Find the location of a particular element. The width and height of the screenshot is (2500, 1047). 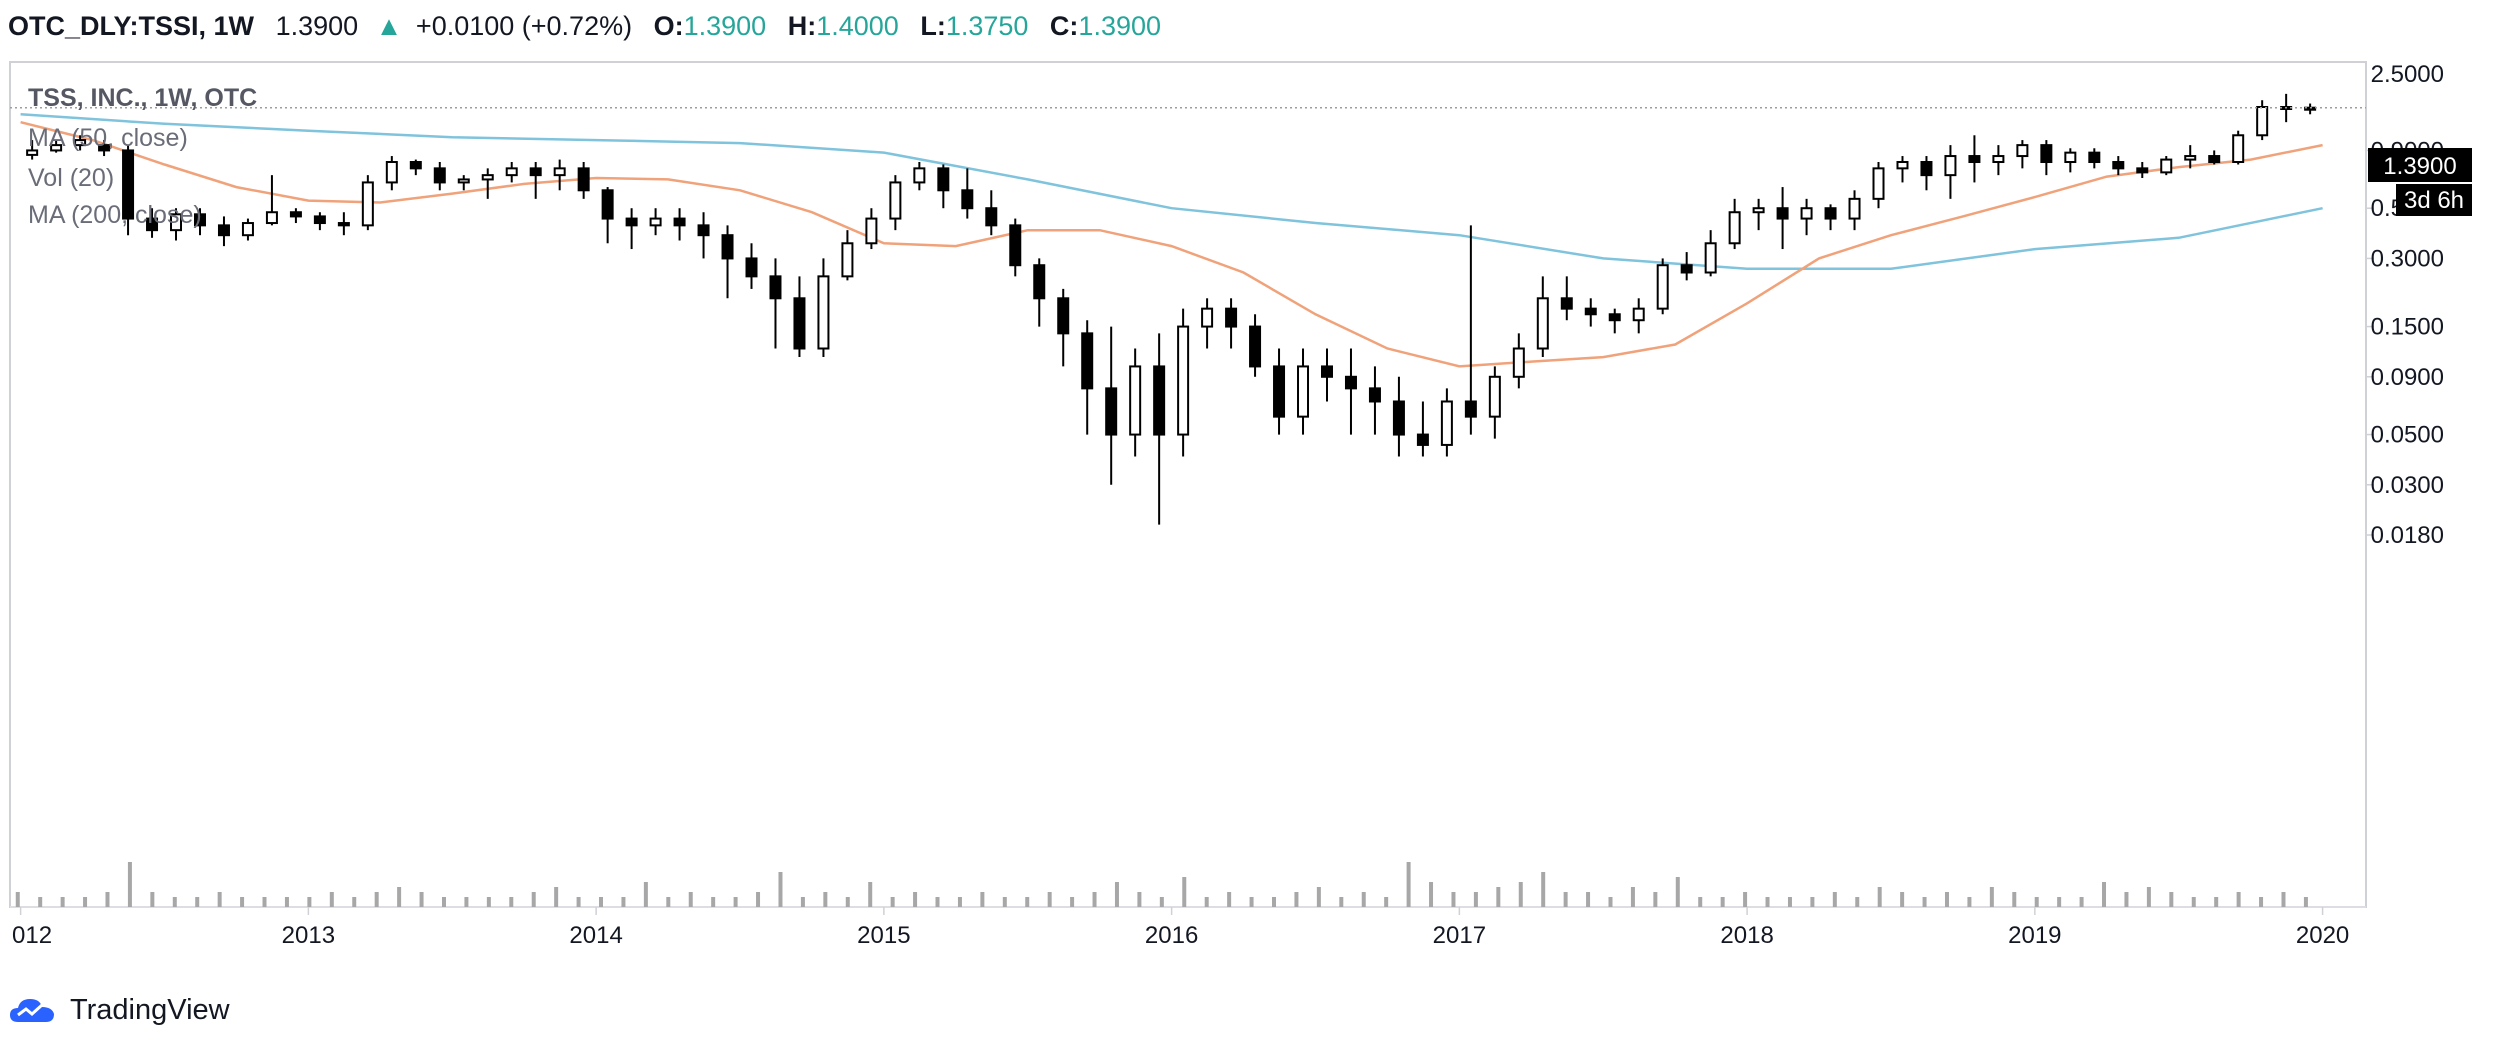

time-axis: 012 2013 2014 2015 2016 2017 2018 2019 2020 is located at coordinates (1180, 928).